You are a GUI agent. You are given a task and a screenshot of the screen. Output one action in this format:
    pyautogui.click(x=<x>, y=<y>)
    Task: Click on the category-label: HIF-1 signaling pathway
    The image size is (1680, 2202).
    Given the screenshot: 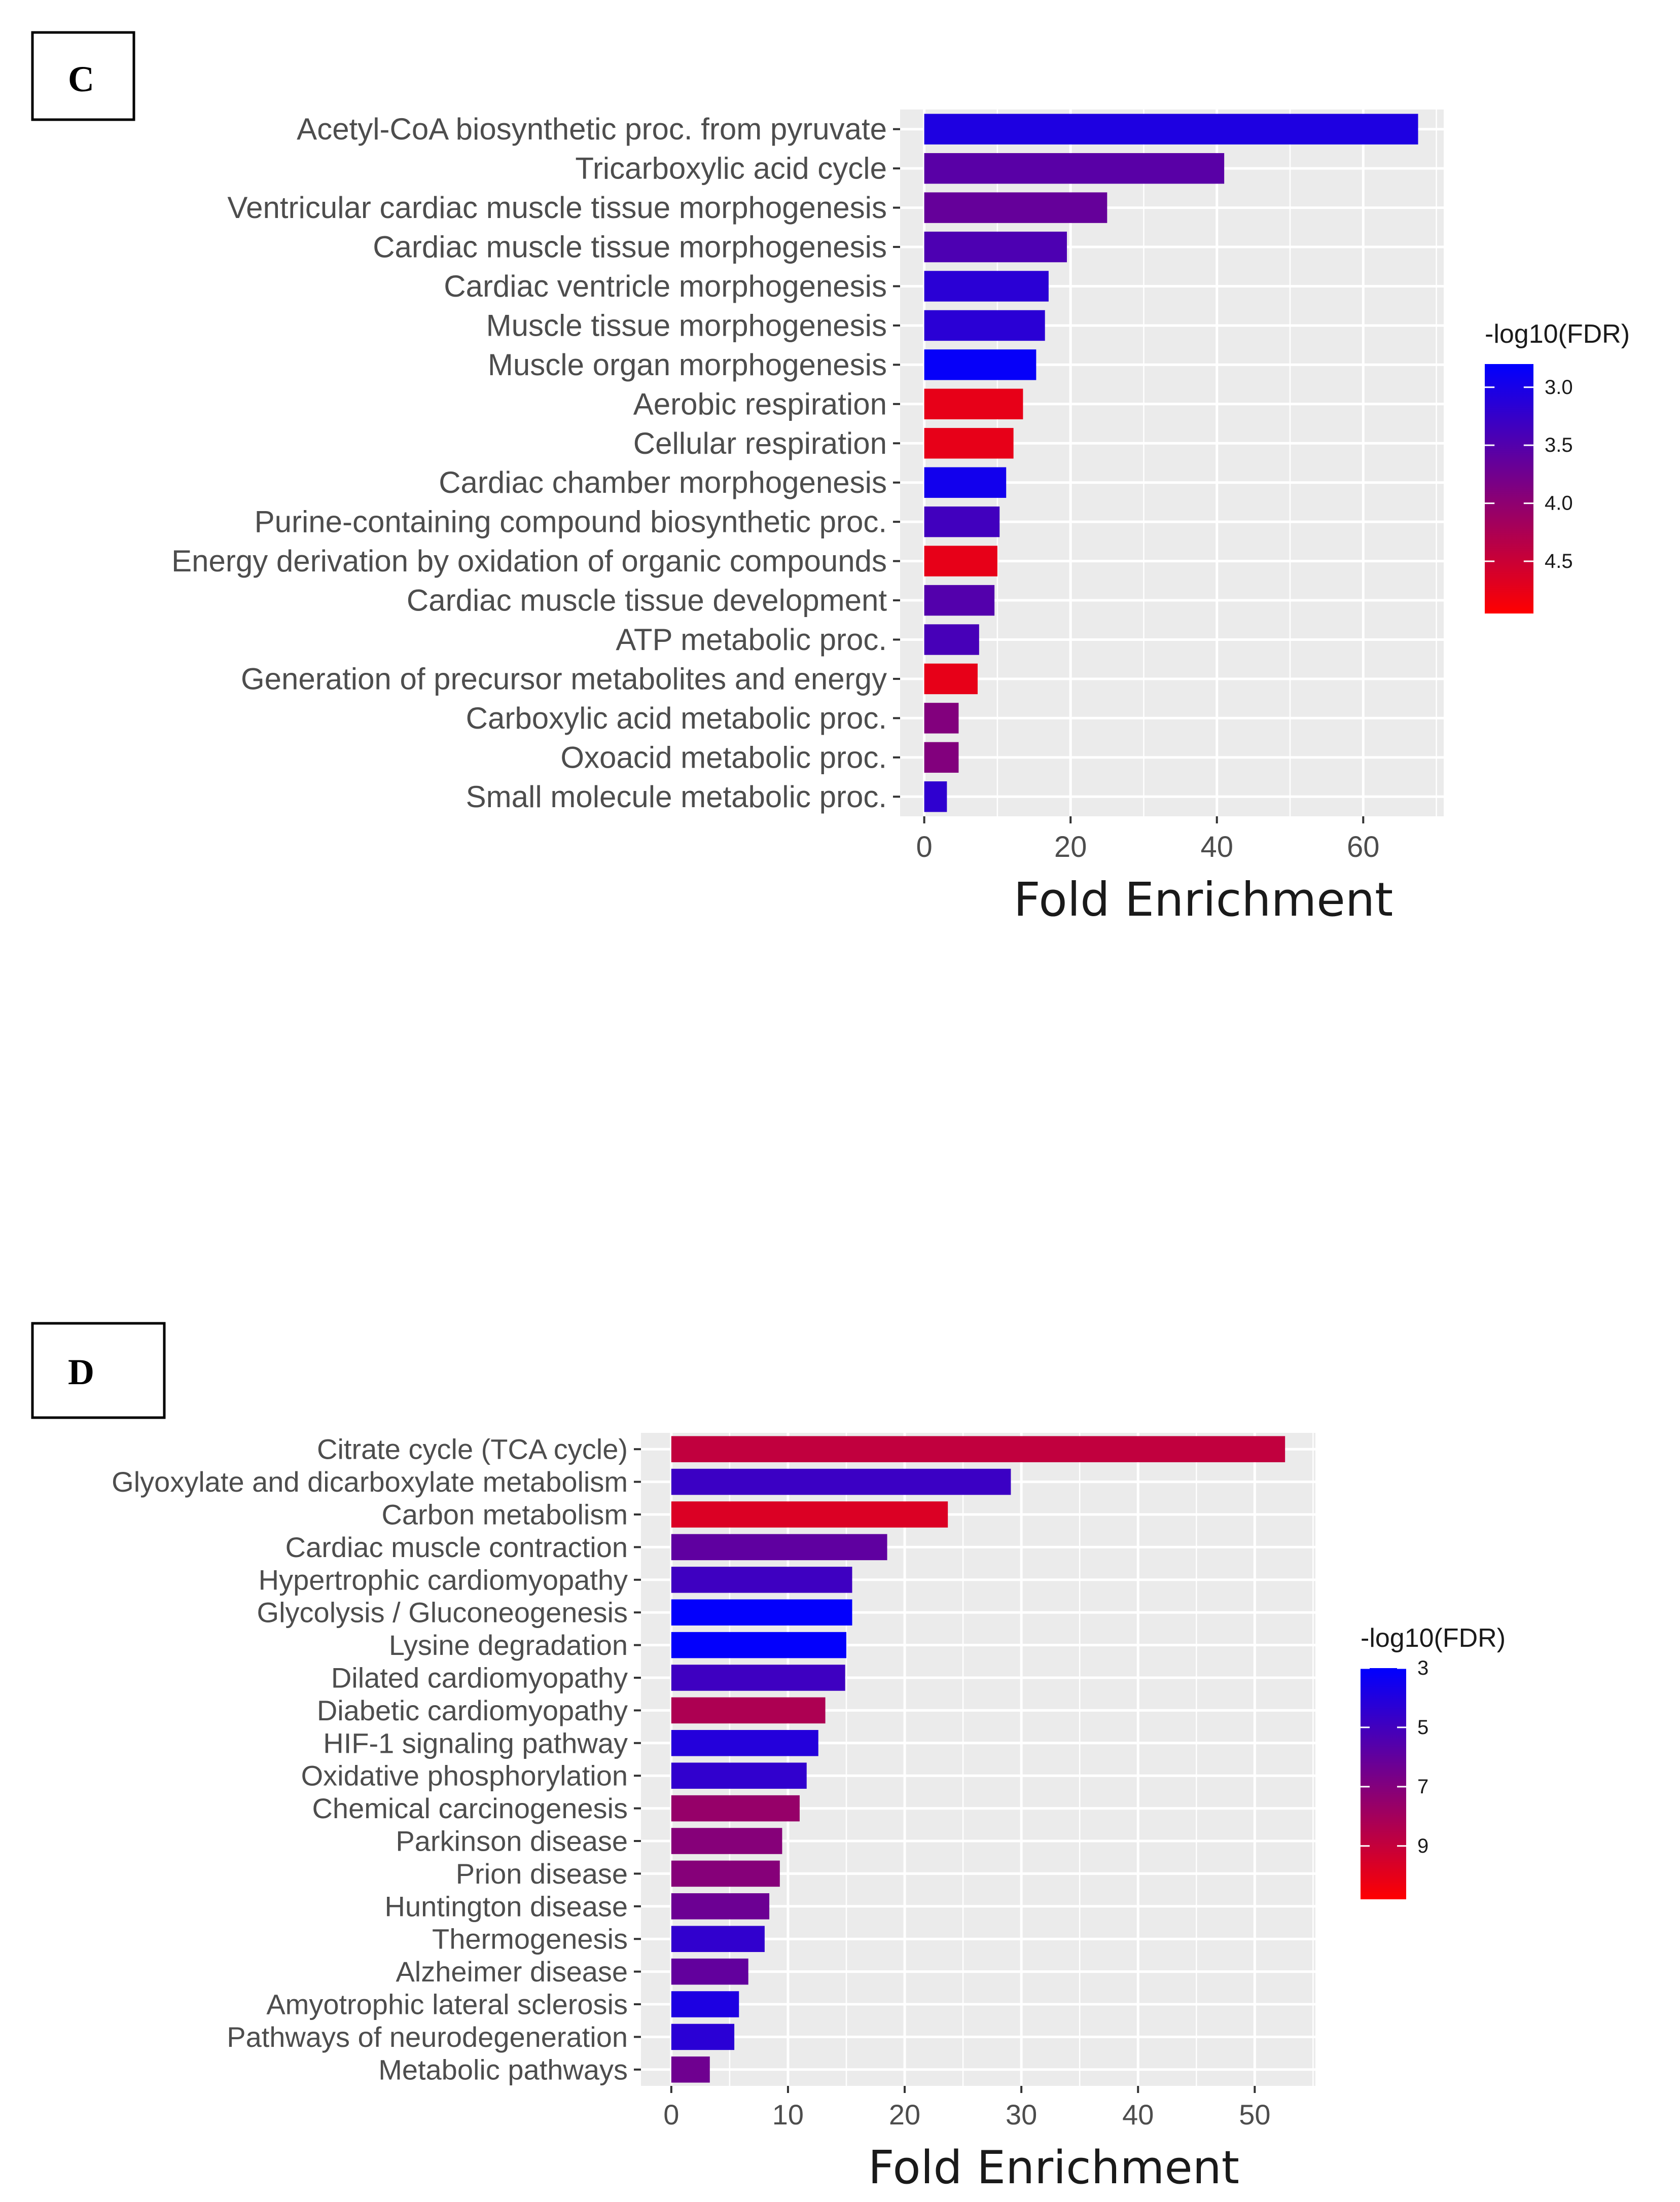 What is the action you would take?
    pyautogui.click(x=476, y=1743)
    